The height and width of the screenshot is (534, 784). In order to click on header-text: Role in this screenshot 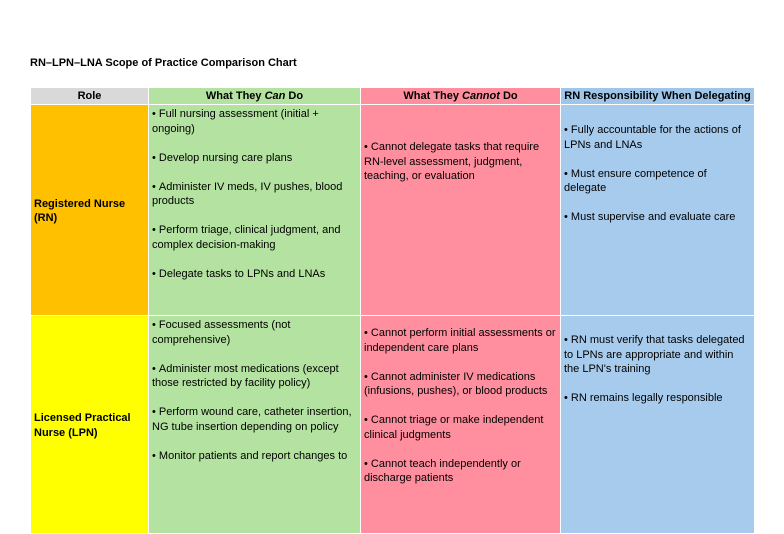, I will do `click(89, 95)`.